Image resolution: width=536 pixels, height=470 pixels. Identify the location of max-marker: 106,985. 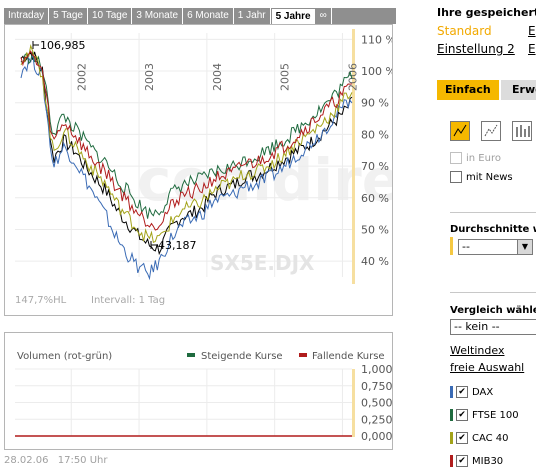
(59, 45).